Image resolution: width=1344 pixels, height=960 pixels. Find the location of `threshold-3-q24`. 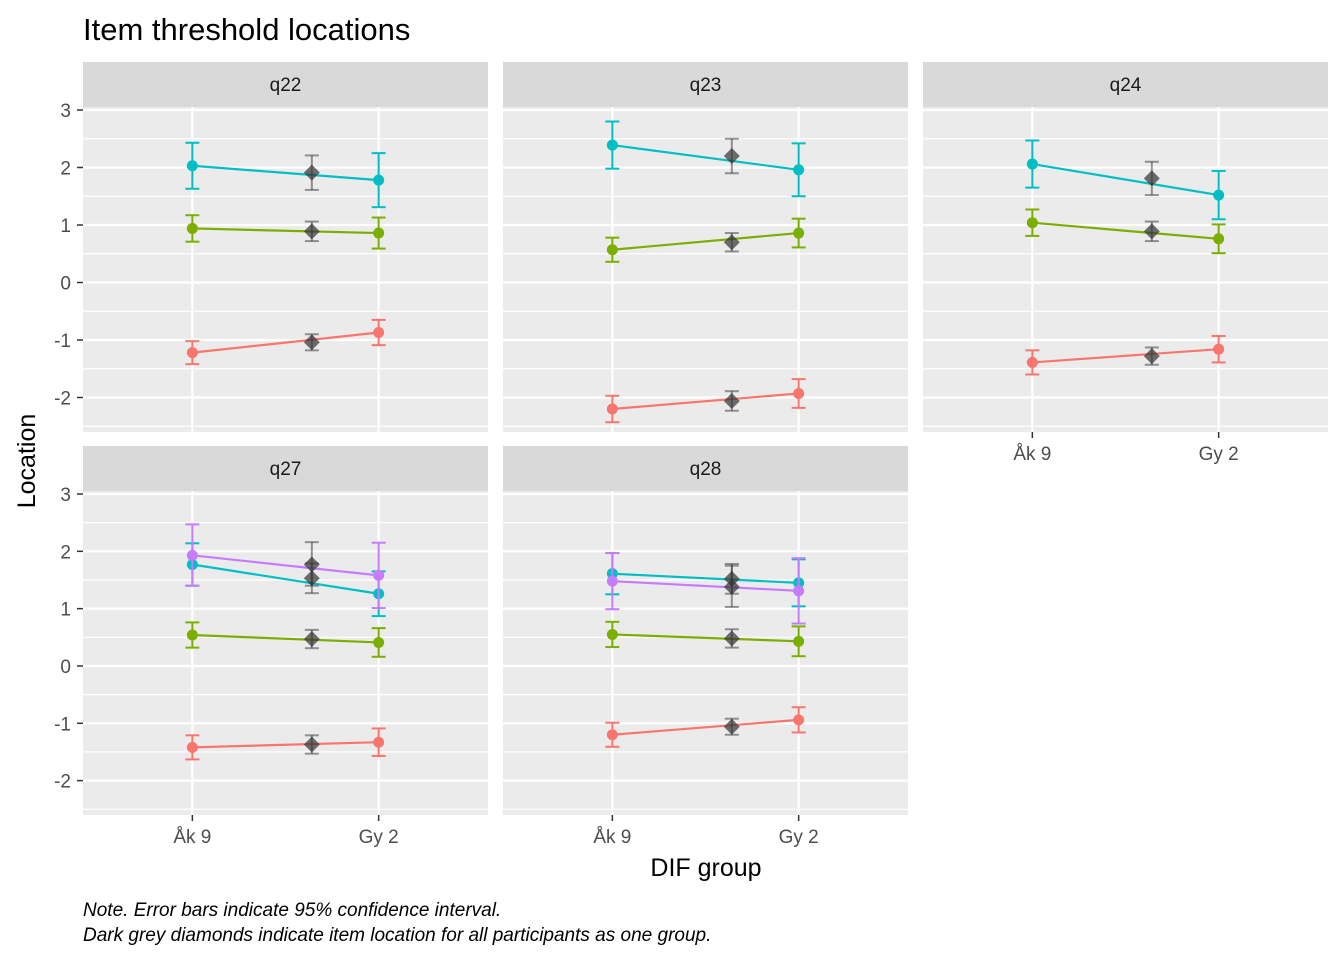

threshold-3-q24 is located at coordinates (1125, 180).